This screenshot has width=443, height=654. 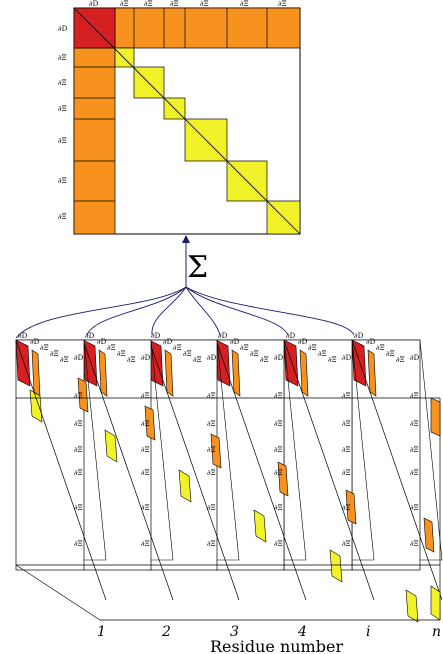 I want to click on sum-symbol: Σ, so click(x=197, y=267).